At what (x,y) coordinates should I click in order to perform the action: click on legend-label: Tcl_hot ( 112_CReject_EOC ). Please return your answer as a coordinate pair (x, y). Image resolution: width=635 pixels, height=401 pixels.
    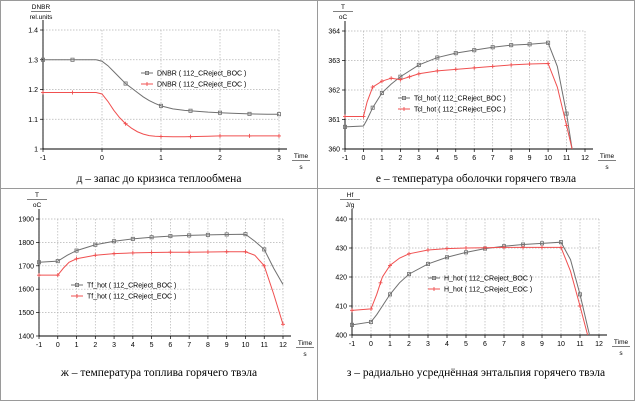
    Looking at the image, I should click on (460, 110).